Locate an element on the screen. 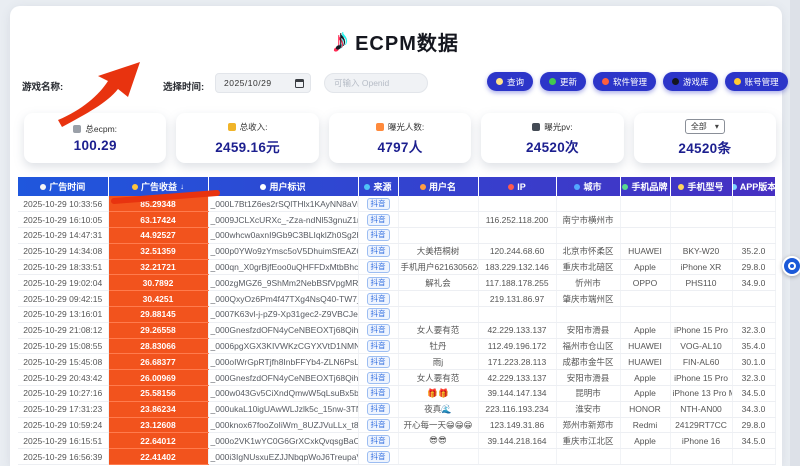  game-library-button: 游戏库 is located at coordinates (690, 81).